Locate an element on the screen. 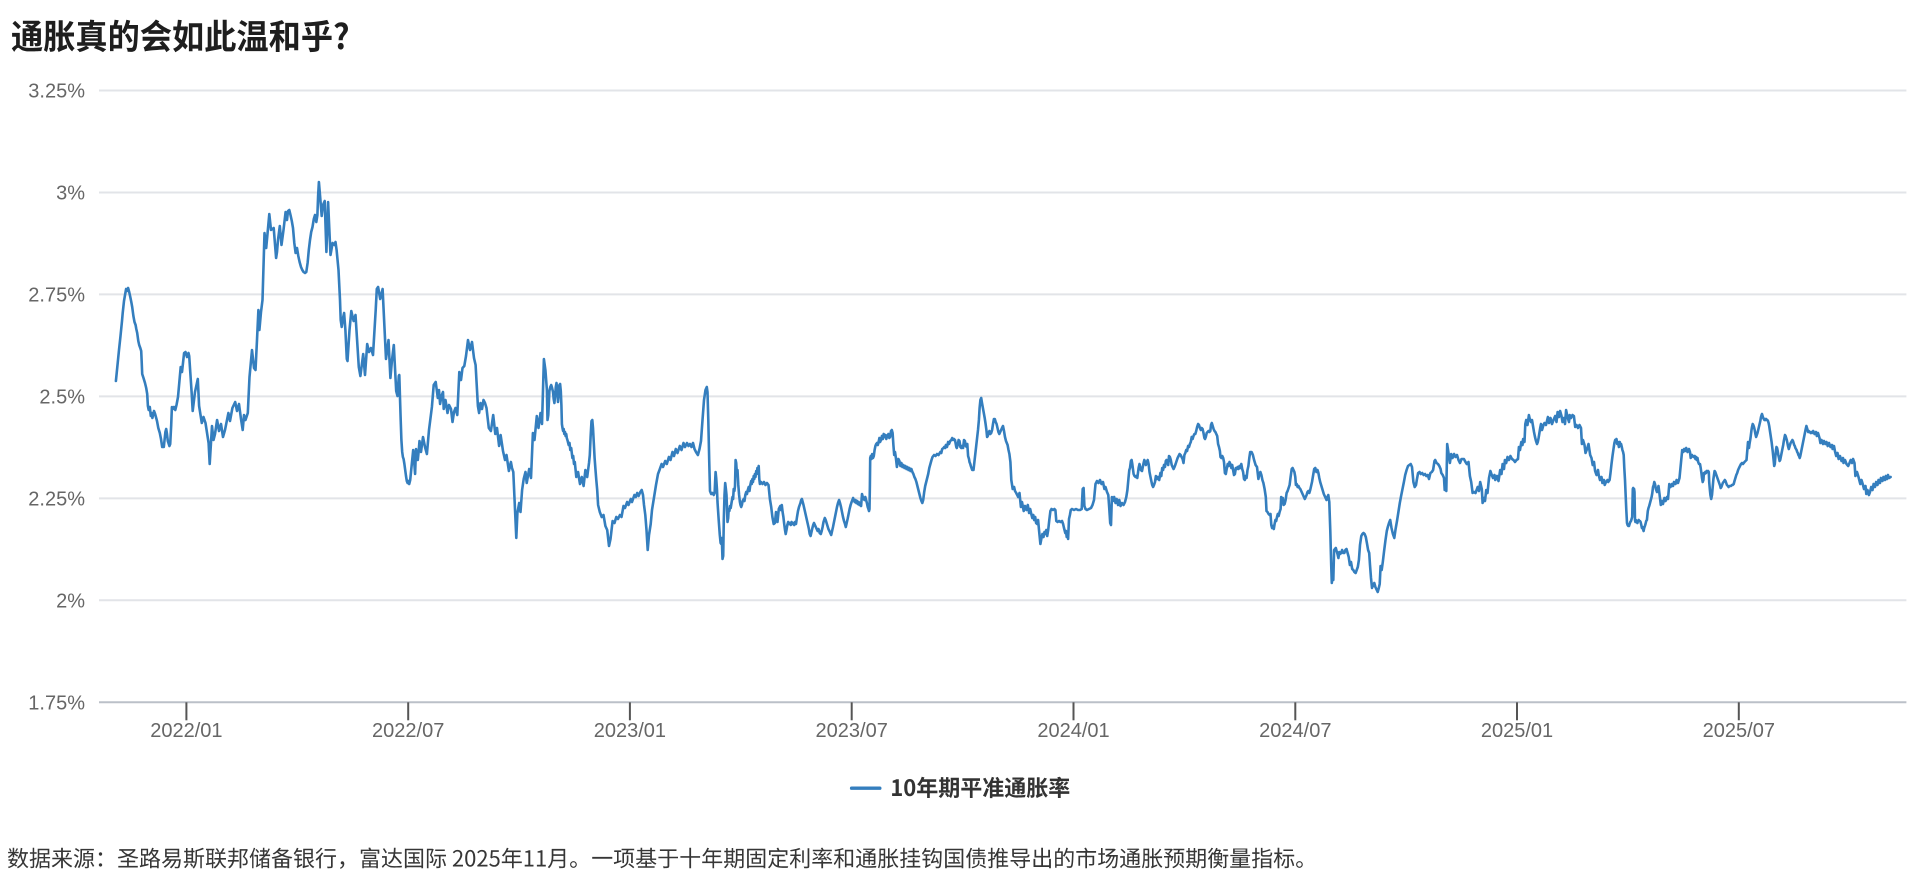 The width and height of the screenshot is (1922, 882). svg-text: 2025/07 is located at coordinates (1739, 731).